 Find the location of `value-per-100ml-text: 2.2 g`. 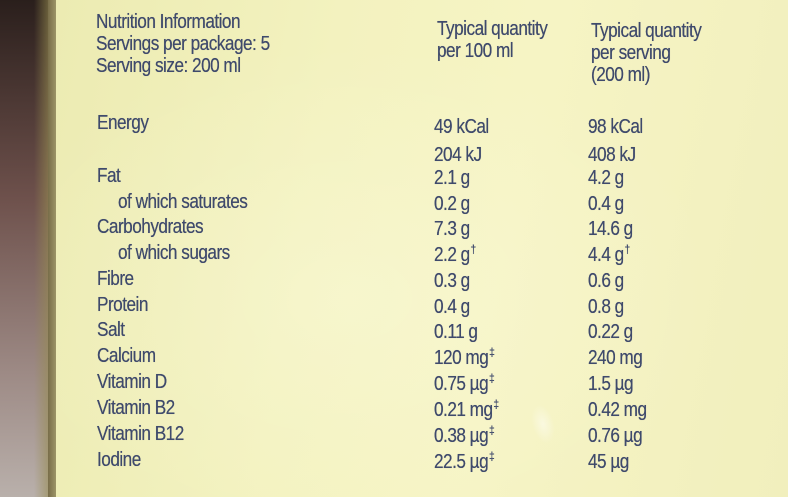

value-per-100ml-text: 2.2 g is located at coordinates (452, 255).